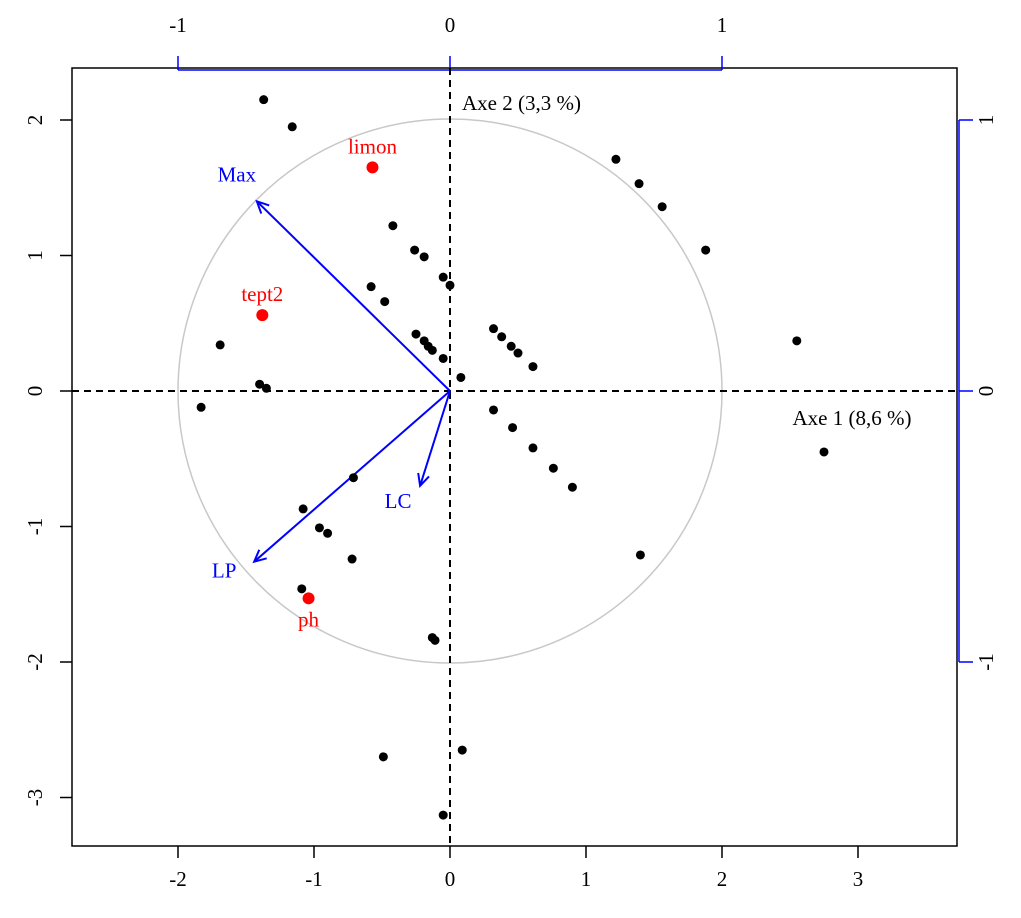 Image resolution: width=1021 pixels, height=918 pixels. I want to click on right-axis: -1 0 1, so click(978, 393).